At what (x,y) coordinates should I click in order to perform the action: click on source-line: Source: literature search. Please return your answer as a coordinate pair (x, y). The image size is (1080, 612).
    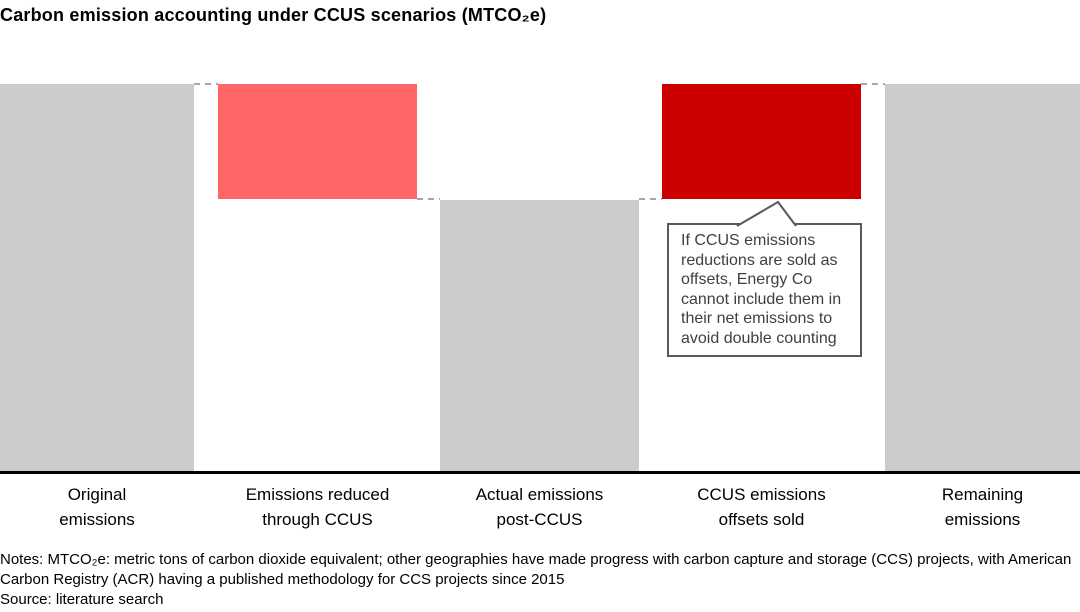
    Looking at the image, I should click on (82, 599).